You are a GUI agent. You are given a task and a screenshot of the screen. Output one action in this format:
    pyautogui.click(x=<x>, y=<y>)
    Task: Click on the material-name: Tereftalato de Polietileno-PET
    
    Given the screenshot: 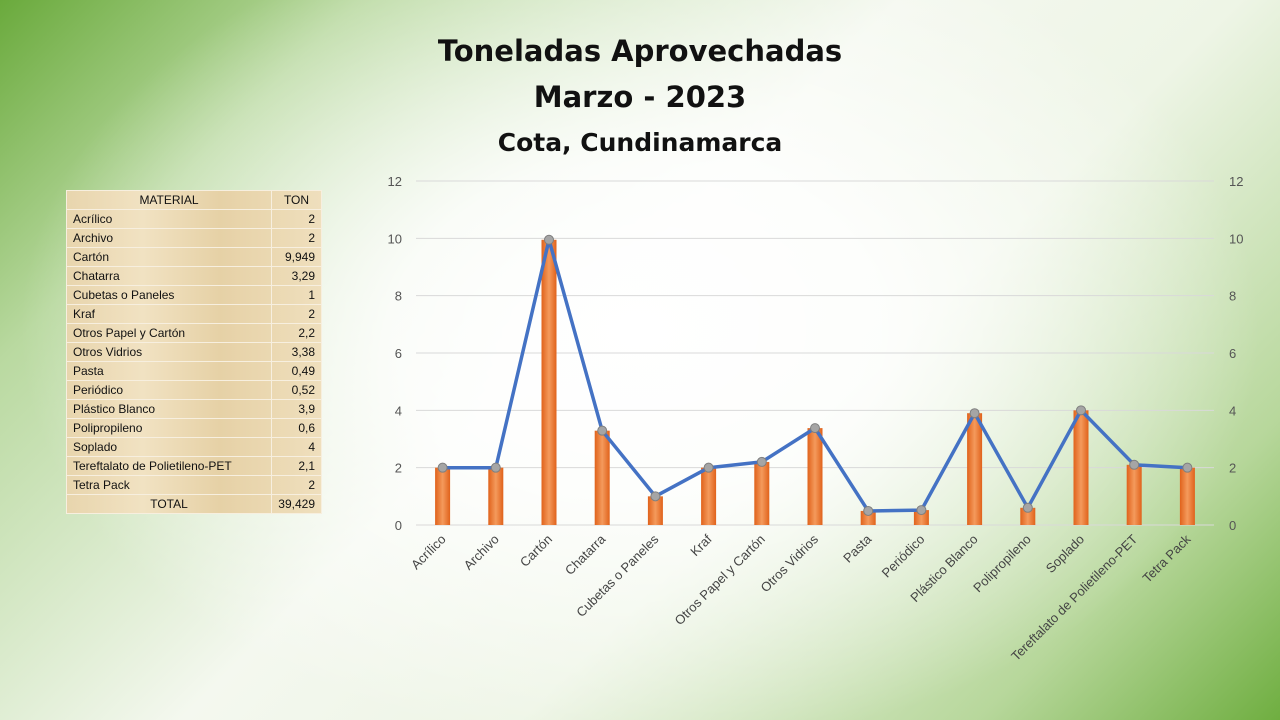 What is the action you would take?
    pyautogui.click(x=169, y=466)
    